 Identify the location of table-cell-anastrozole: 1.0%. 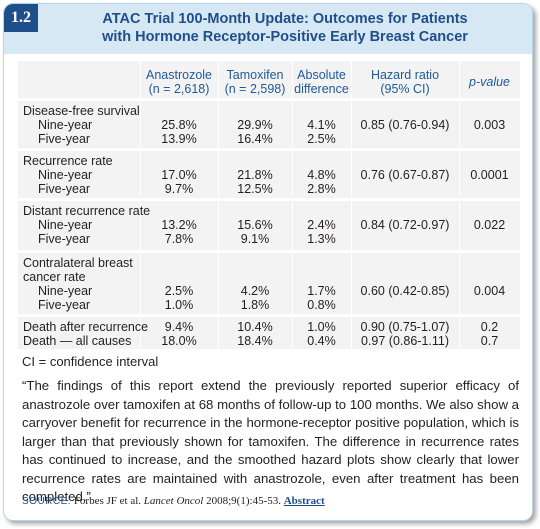
(179, 305).